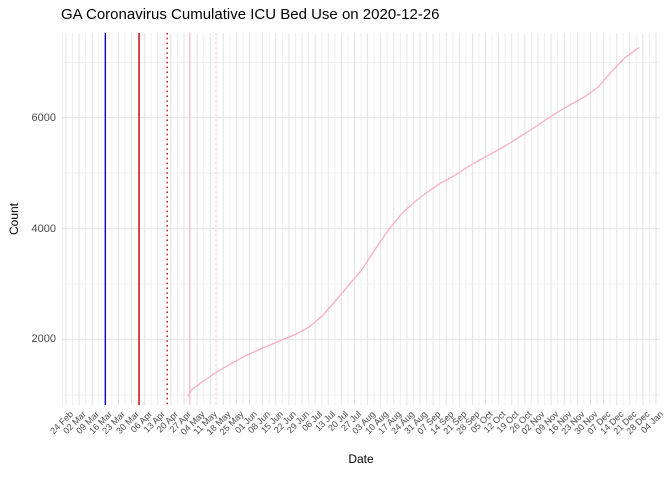  What do you see at coordinates (361, 459) in the screenshot?
I see `x-axis-title: Date` at bounding box center [361, 459].